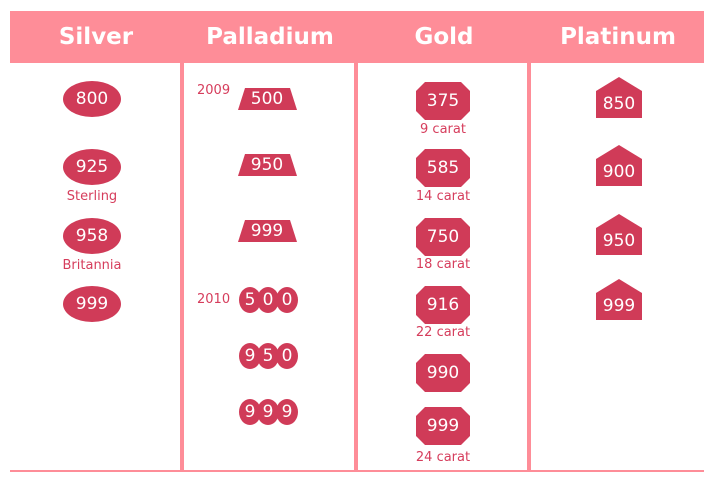  Describe the element at coordinates (357, 471) in the screenshot. I see `bottom-rule` at that location.